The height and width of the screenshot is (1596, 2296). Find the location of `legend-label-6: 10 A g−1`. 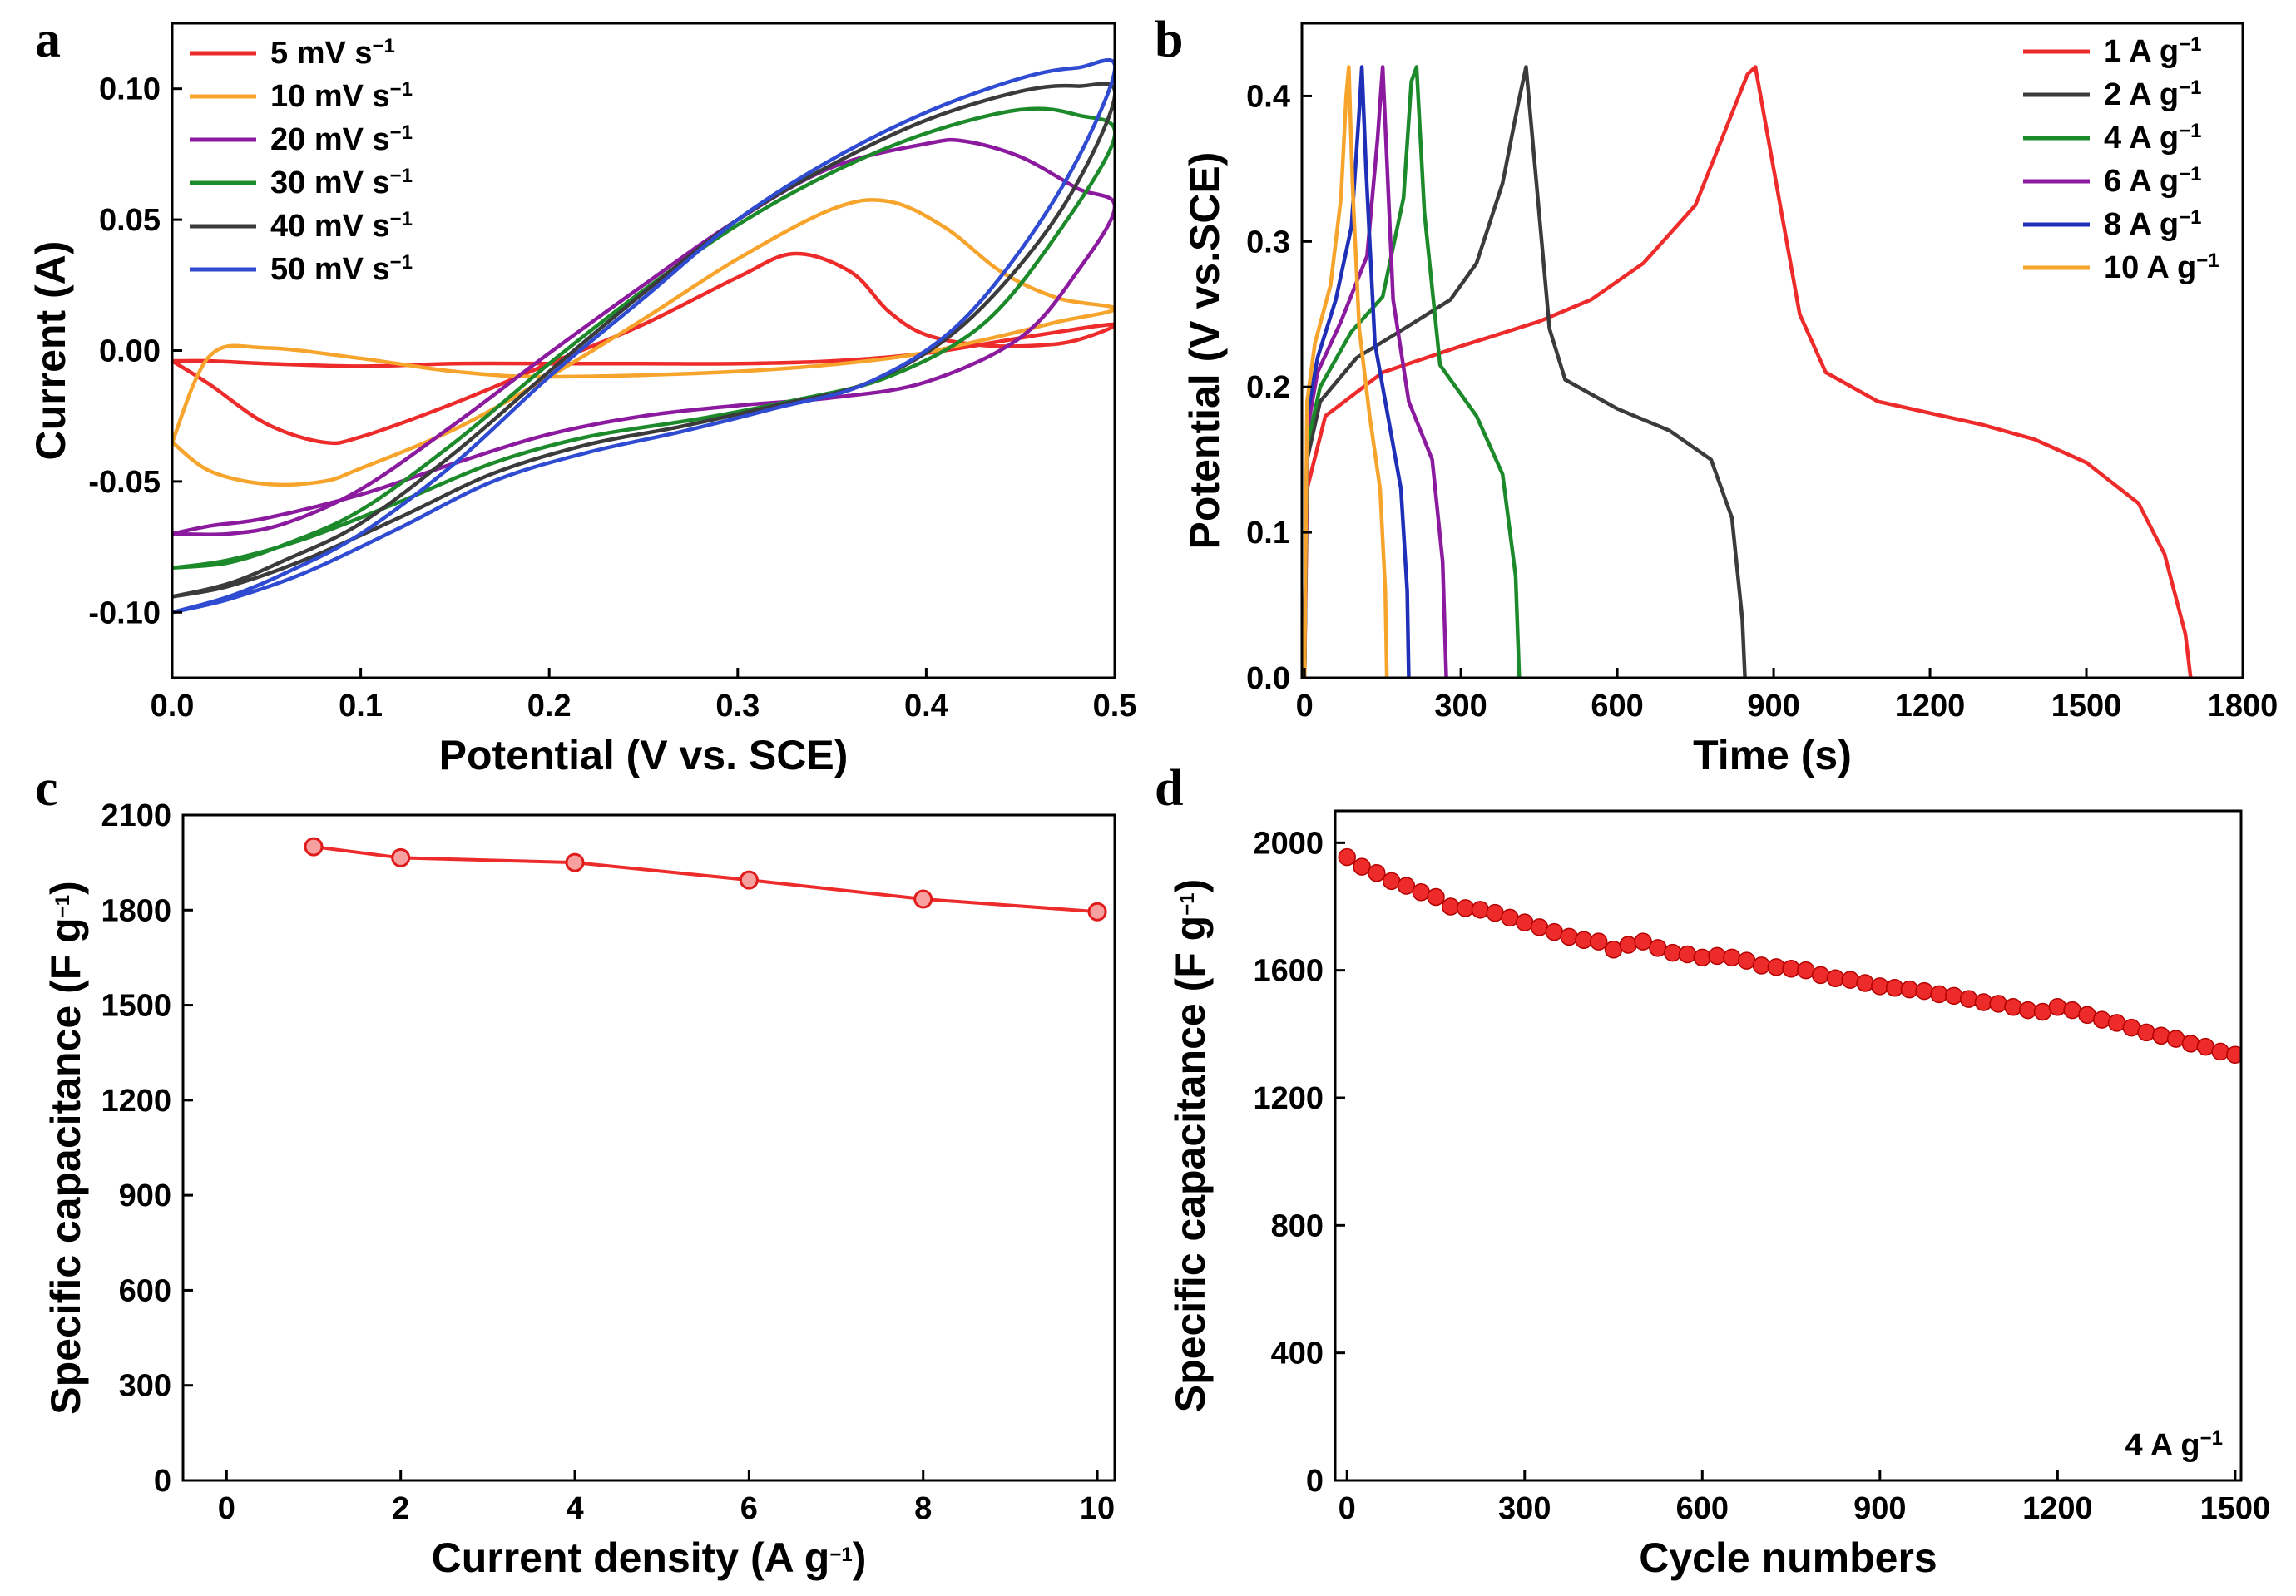

legend-label-6: 10 A g−1 is located at coordinates (2161, 268).